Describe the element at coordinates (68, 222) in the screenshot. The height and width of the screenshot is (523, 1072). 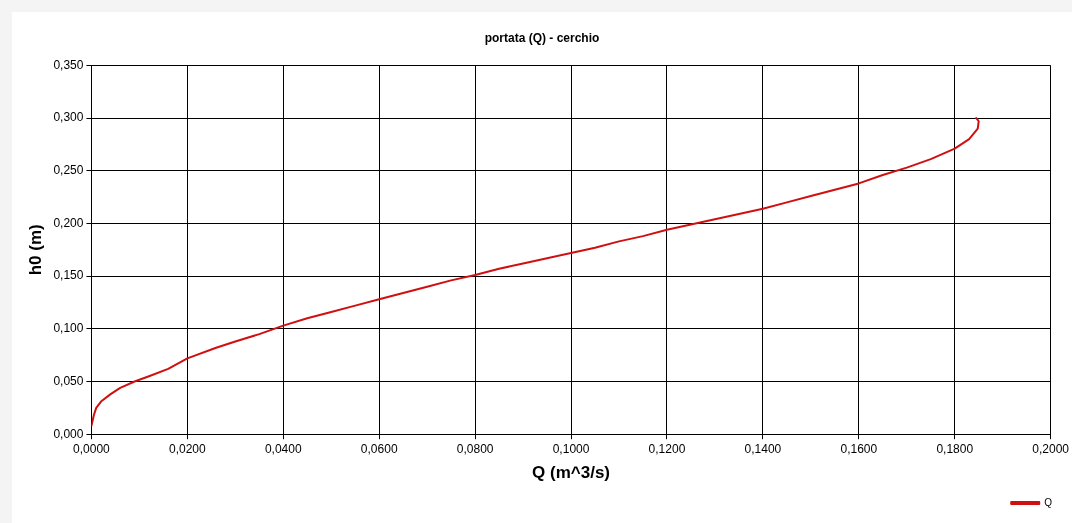
I see `y-tick-label: 0,200` at that location.